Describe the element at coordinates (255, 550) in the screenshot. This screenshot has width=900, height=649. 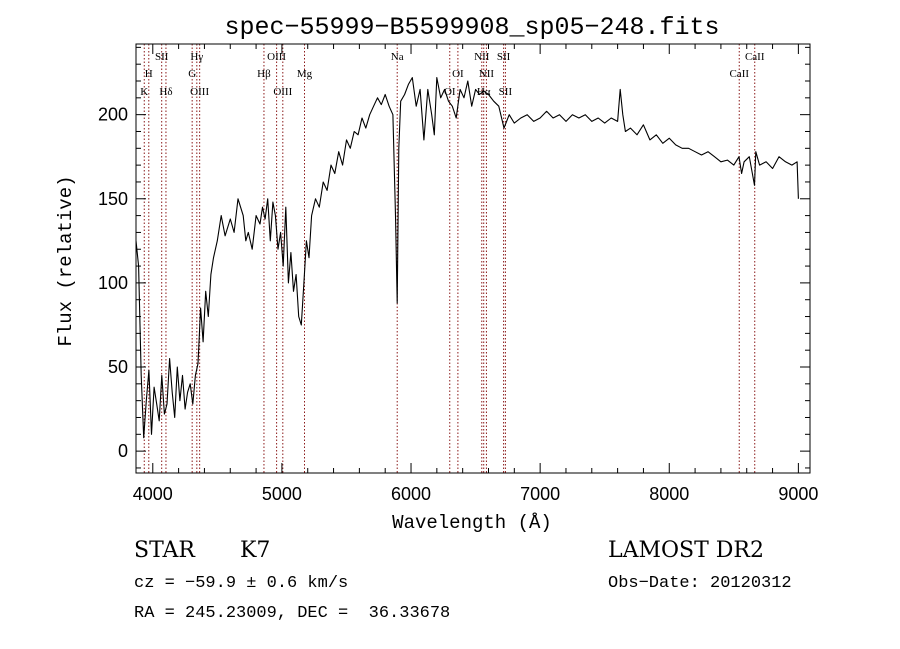
I see `object-subclass: K7` at that location.